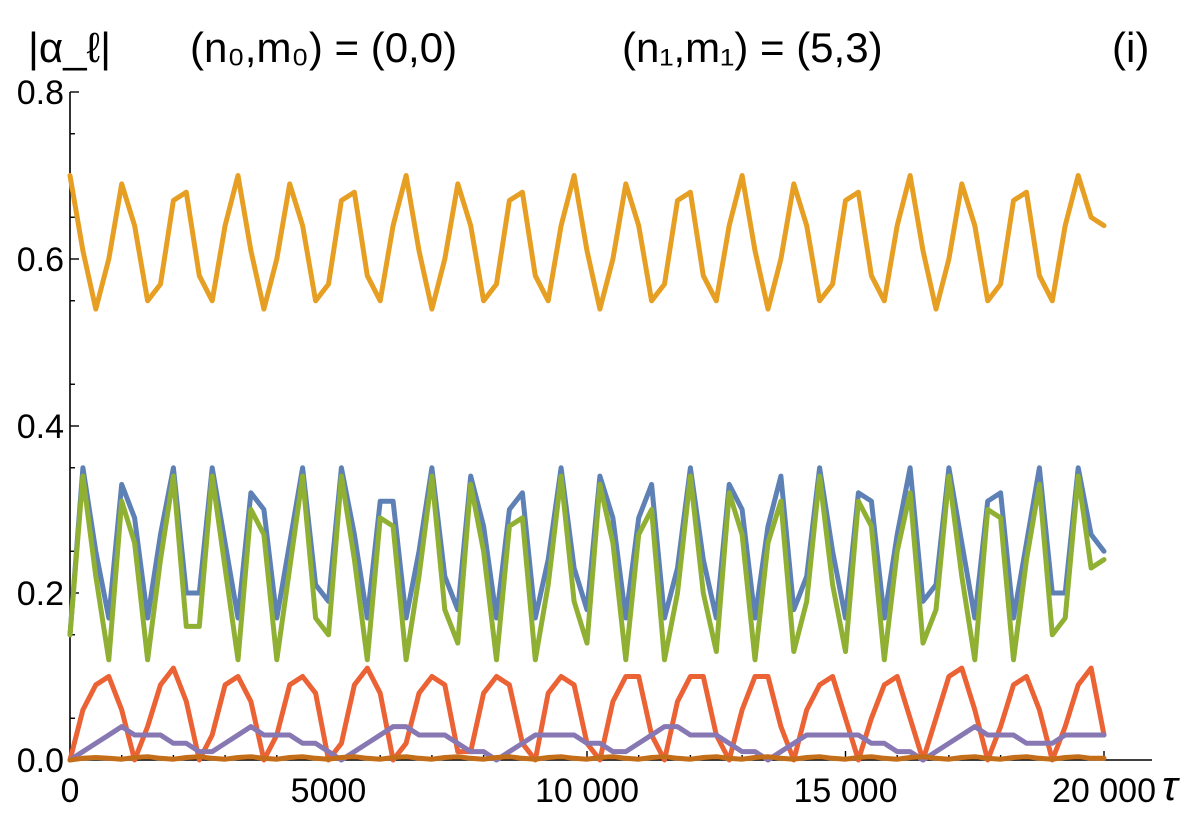  Describe the element at coordinates (1171, 785) in the screenshot. I see `x-axis-label: τ` at that location.